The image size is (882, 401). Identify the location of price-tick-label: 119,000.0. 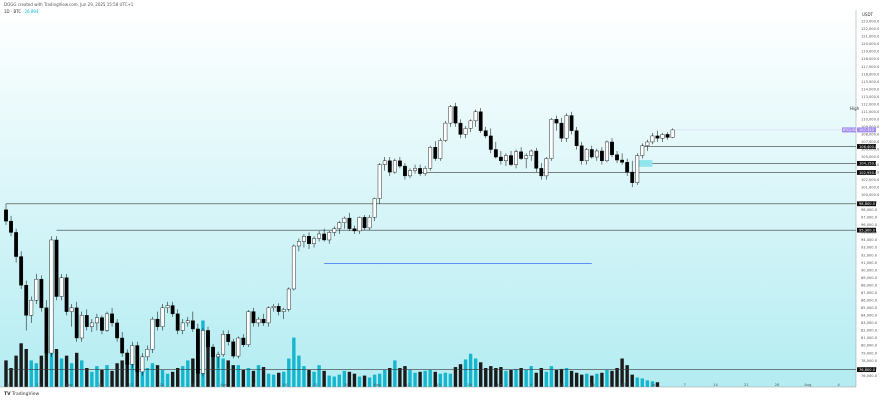
(870, 52).